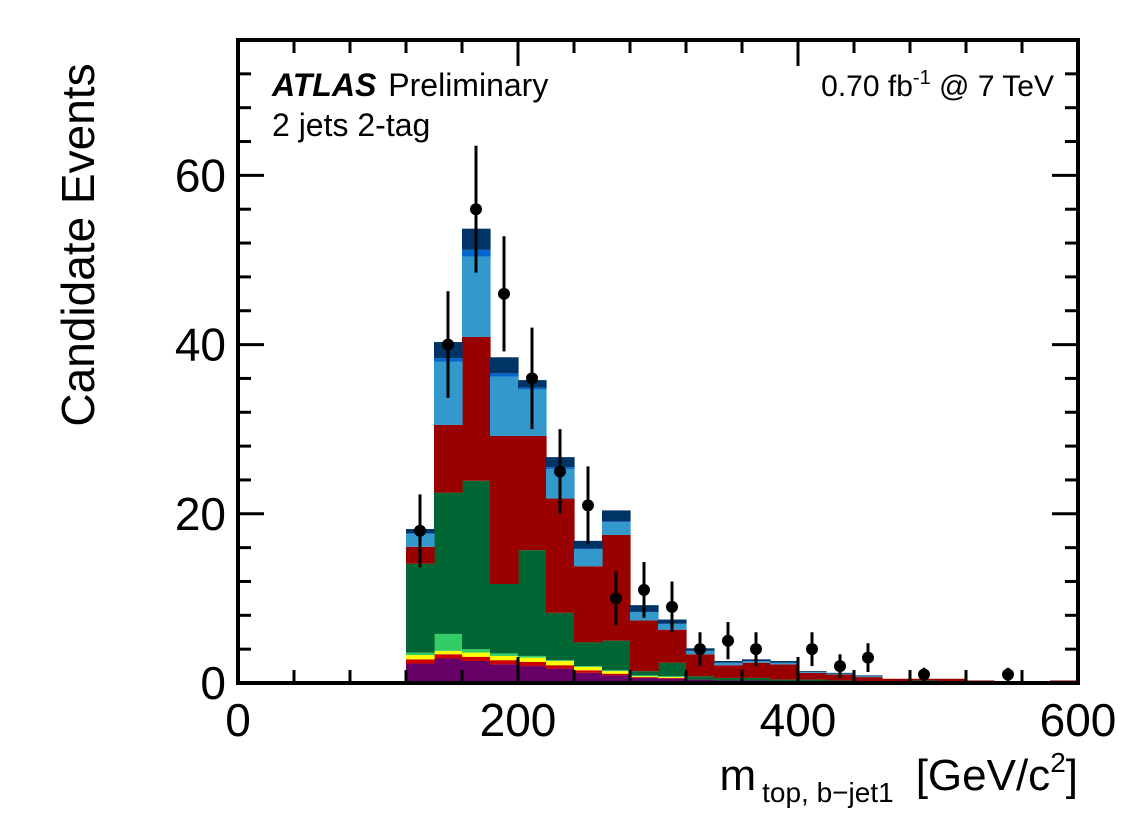 This screenshot has height=814, width=1134. I want to click on x-axis-main: m, so click(737, 775).